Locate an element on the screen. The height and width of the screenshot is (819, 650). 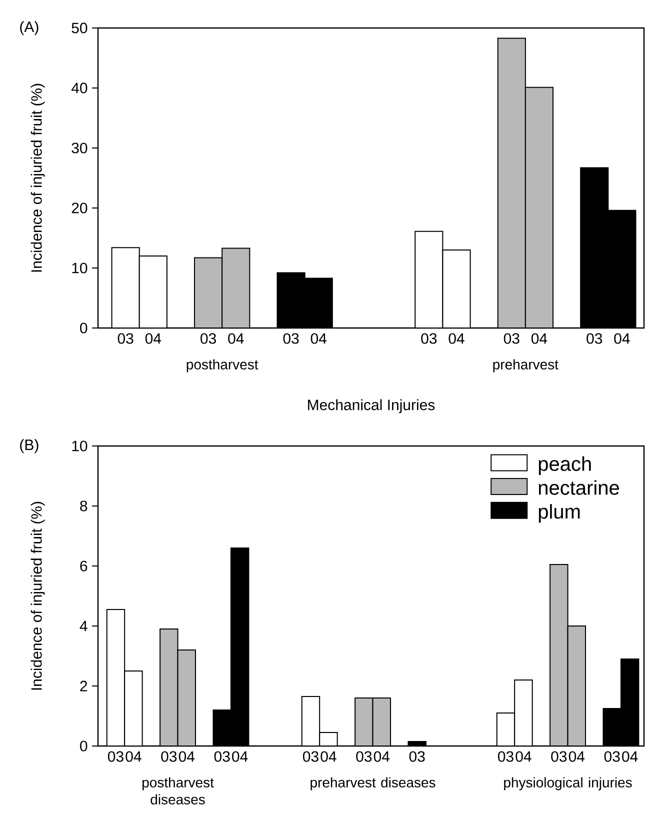
legend-label: plum is located at coordinates (559, 513).